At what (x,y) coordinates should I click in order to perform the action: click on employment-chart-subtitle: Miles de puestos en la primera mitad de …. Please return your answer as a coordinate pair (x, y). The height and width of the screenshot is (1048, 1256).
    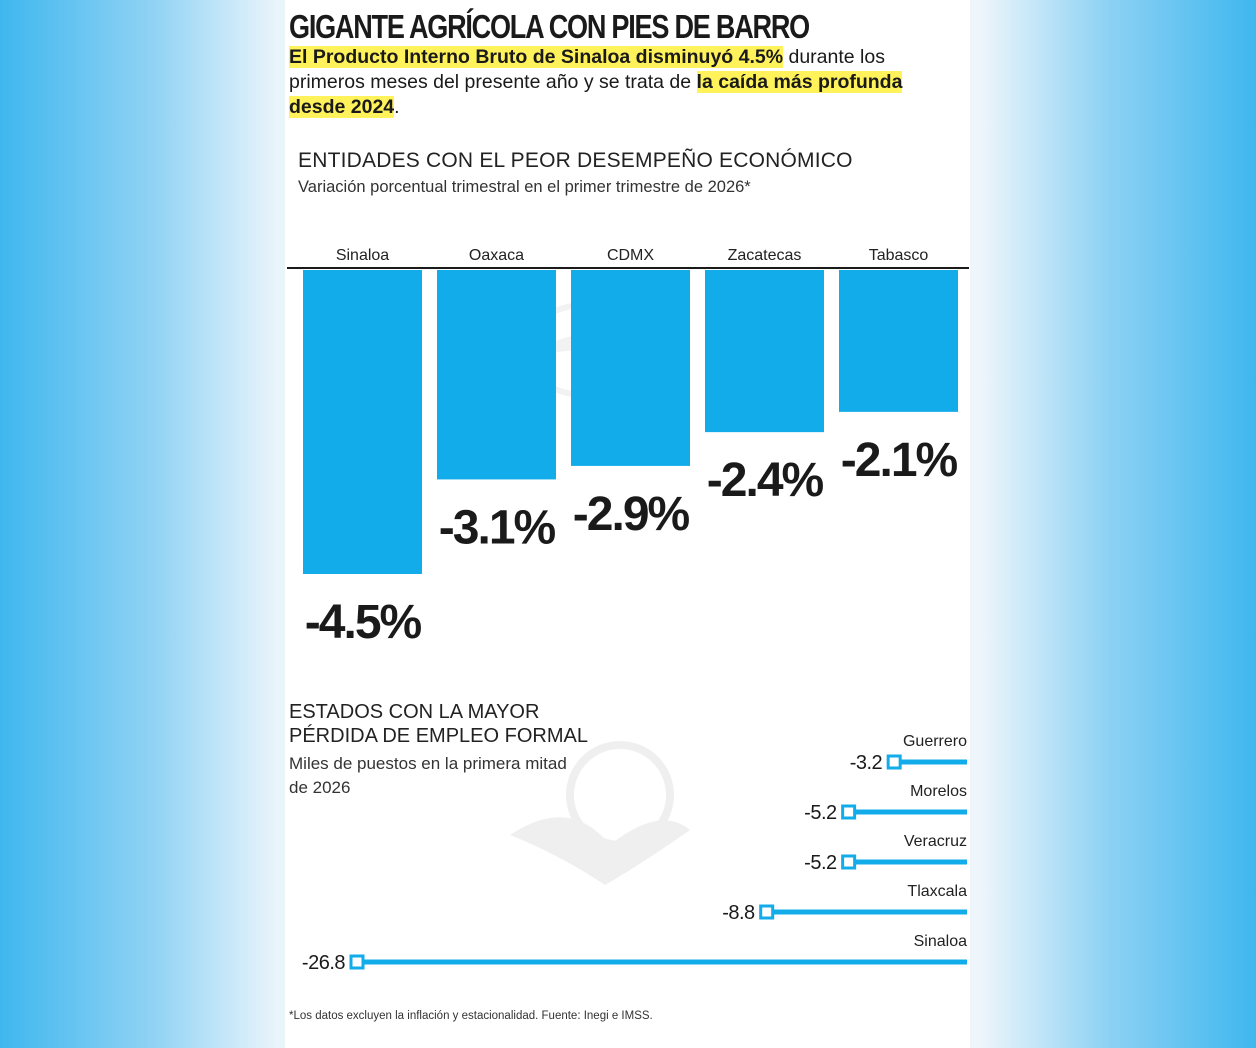
    Looking at the image, I should click on (428, 775).